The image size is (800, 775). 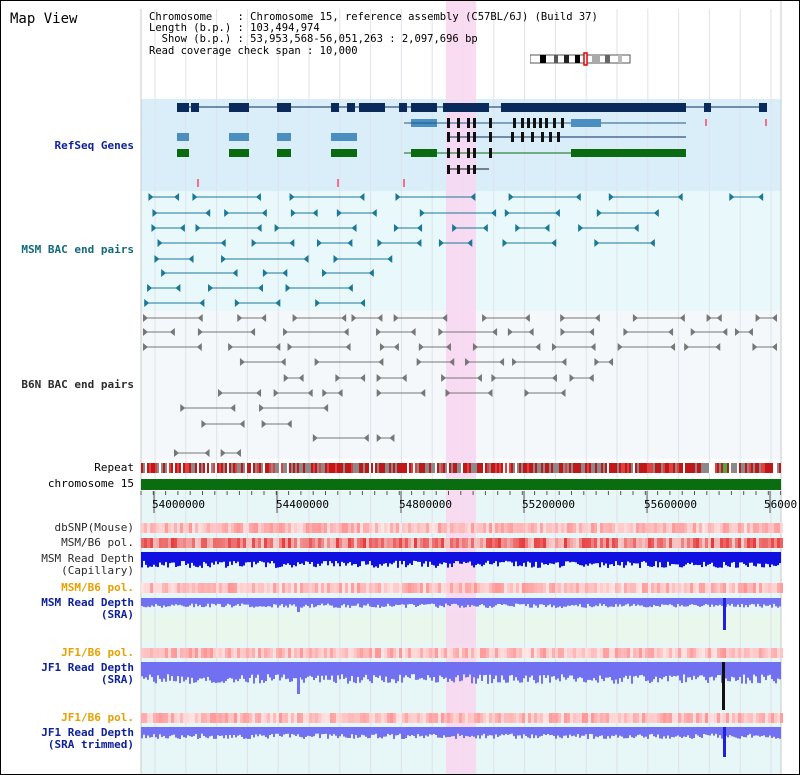 I want to click on chromosome-ideogram, so click(x=581, y=59).